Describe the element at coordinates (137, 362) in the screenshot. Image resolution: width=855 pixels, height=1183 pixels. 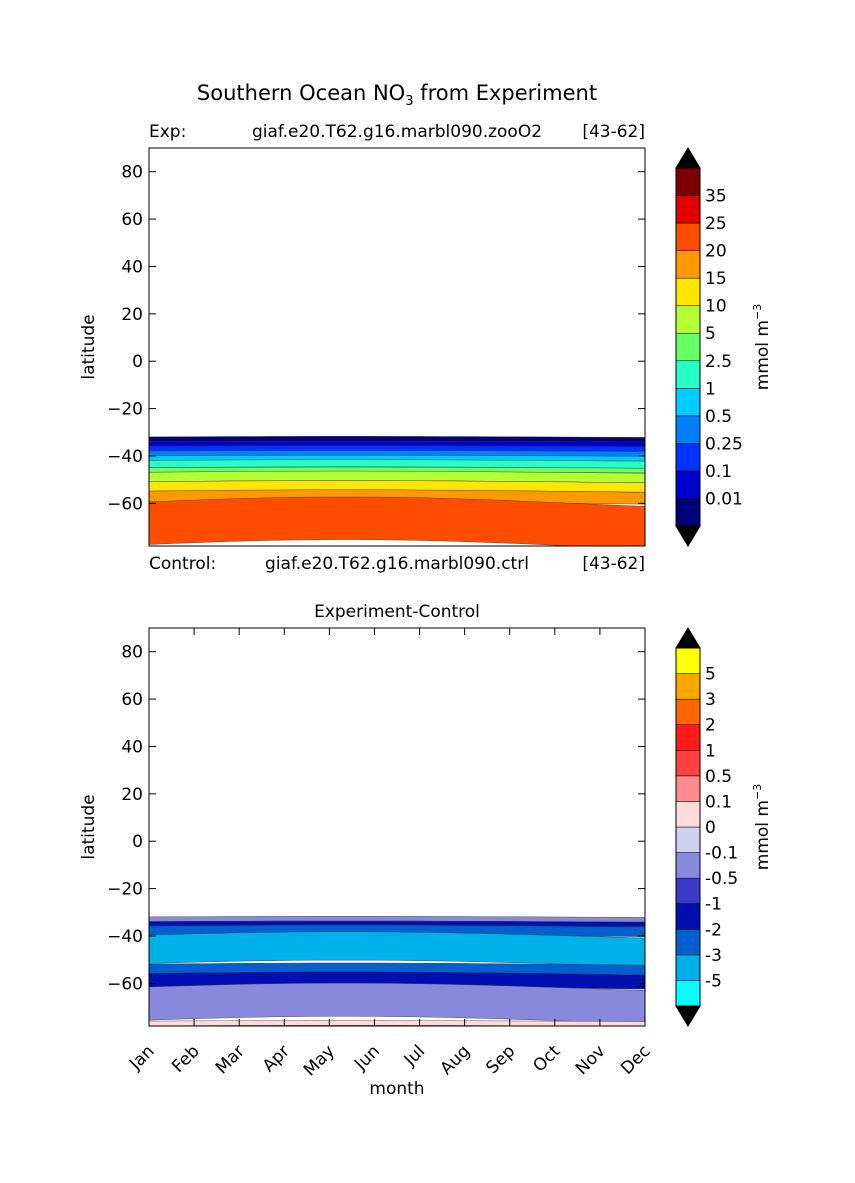
I see `exp-ytick-label-4: 0` at that location.